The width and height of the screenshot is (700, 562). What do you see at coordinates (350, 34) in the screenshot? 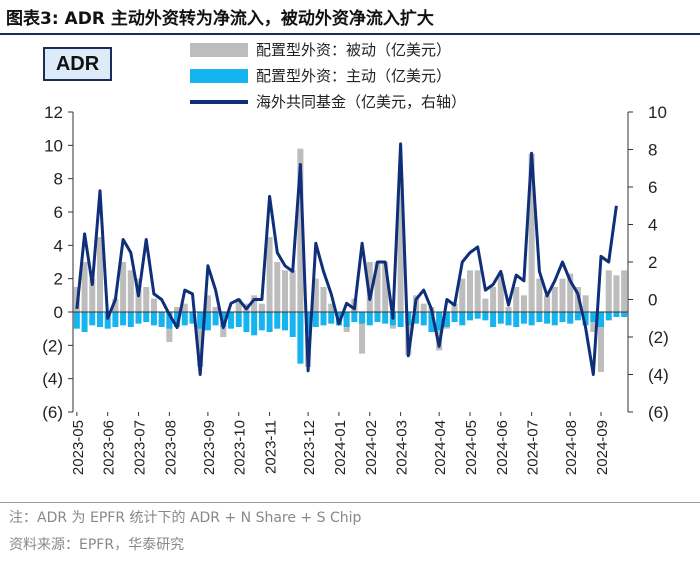
I see `title-divider` at bounding box center [350, 34].